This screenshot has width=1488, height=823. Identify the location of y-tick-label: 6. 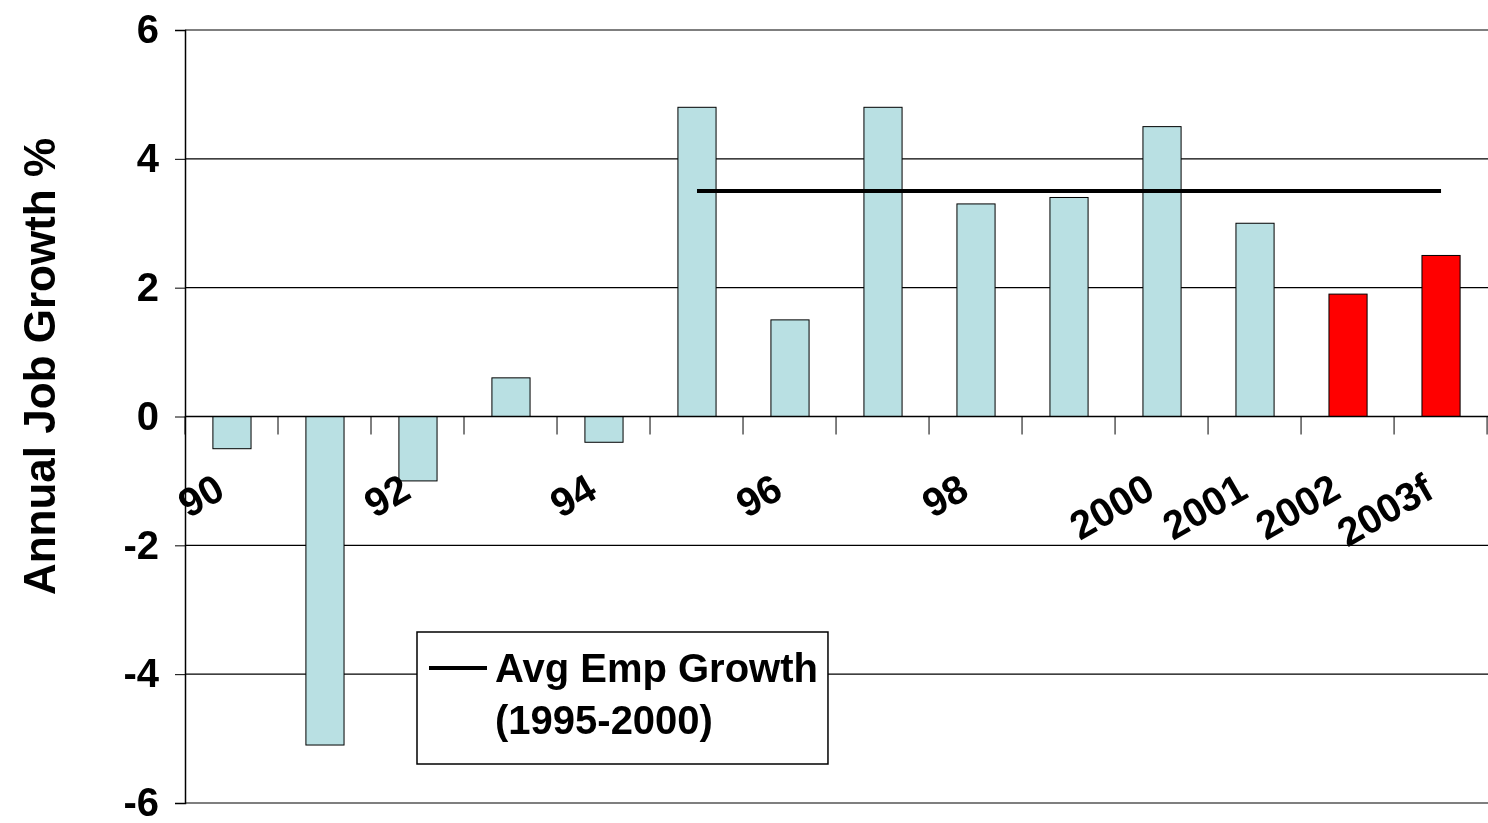
(147, 29).